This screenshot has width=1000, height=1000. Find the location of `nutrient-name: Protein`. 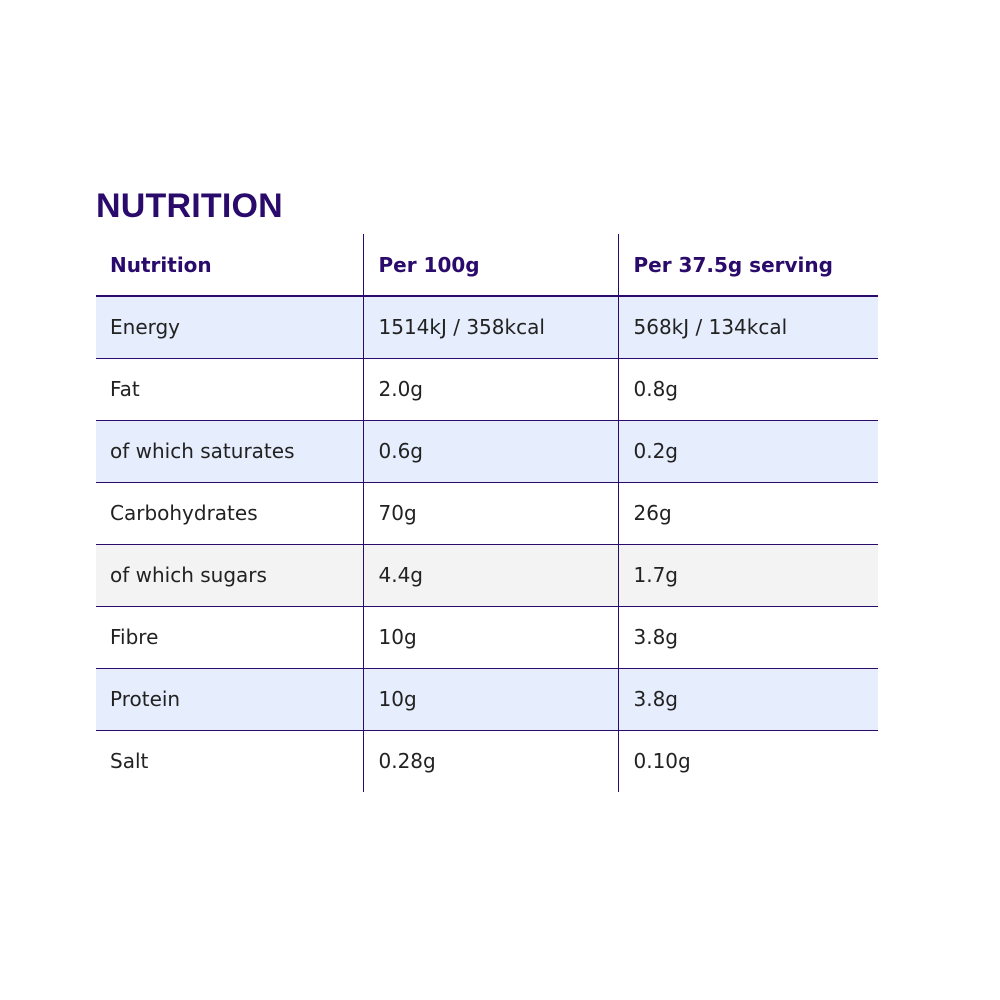

nutrient-name: Protein is located at coordinates (229, 699).